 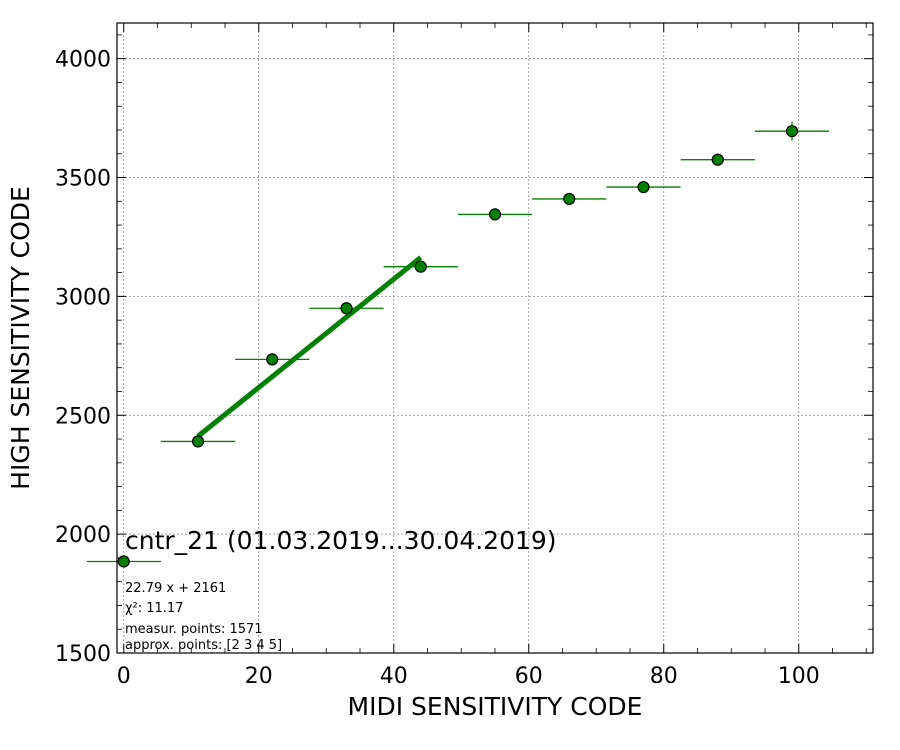 I want to click on y-tick-label: 3500, so click(x=83, y=179).